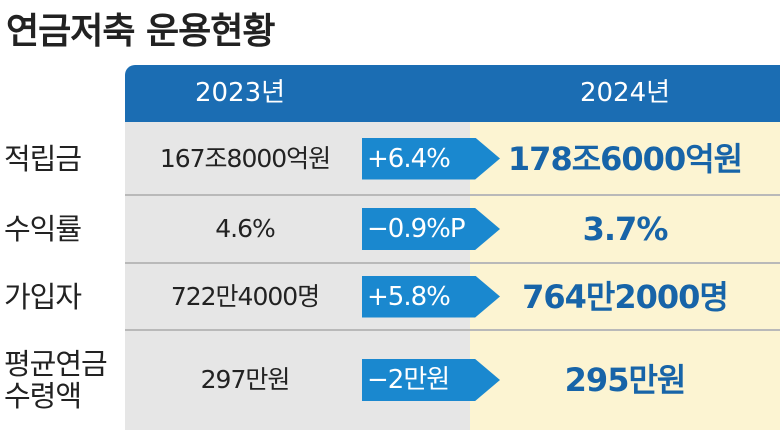  Describe the element at coordinates (625, 93) in the screenshot. I see `header-cell: 2024년` at that location.